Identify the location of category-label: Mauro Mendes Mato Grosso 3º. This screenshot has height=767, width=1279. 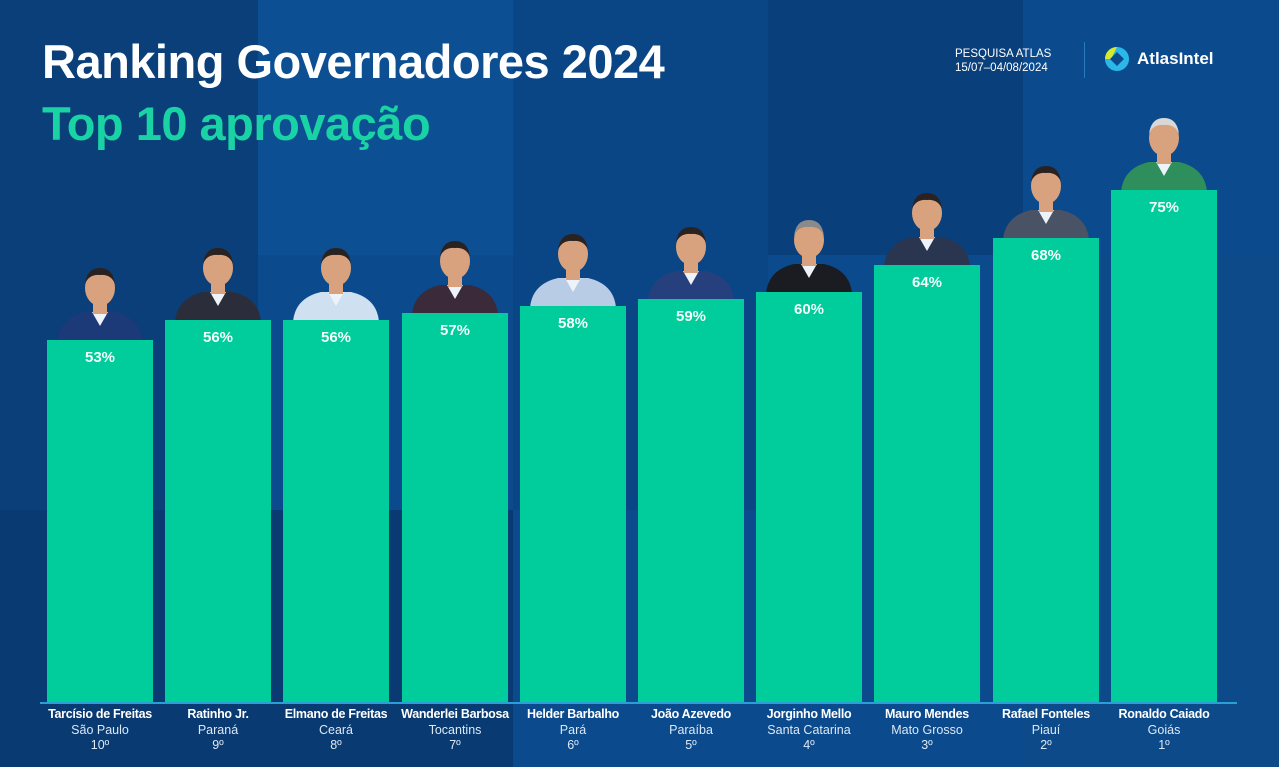
(927, 730).